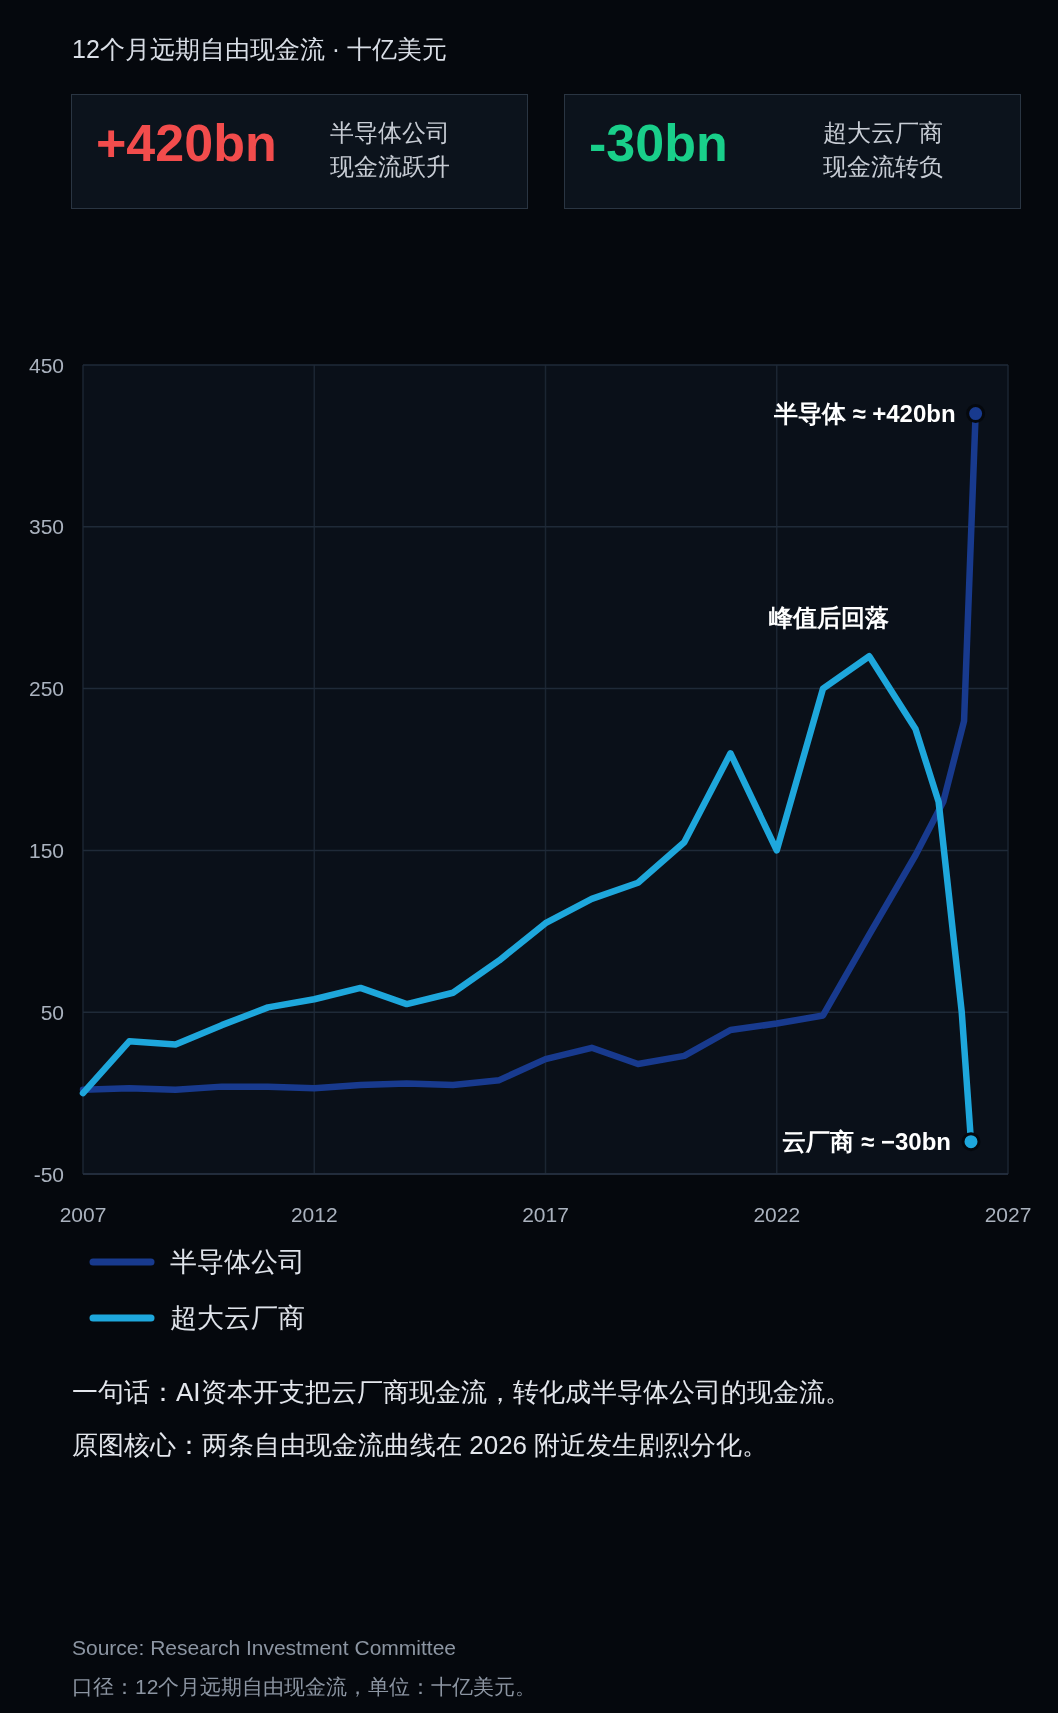 The image size is (1058, 1713). Describe the element at coordinates (545, 1214) in the screenshot. I see `x-tick-label: 2017` at that location.